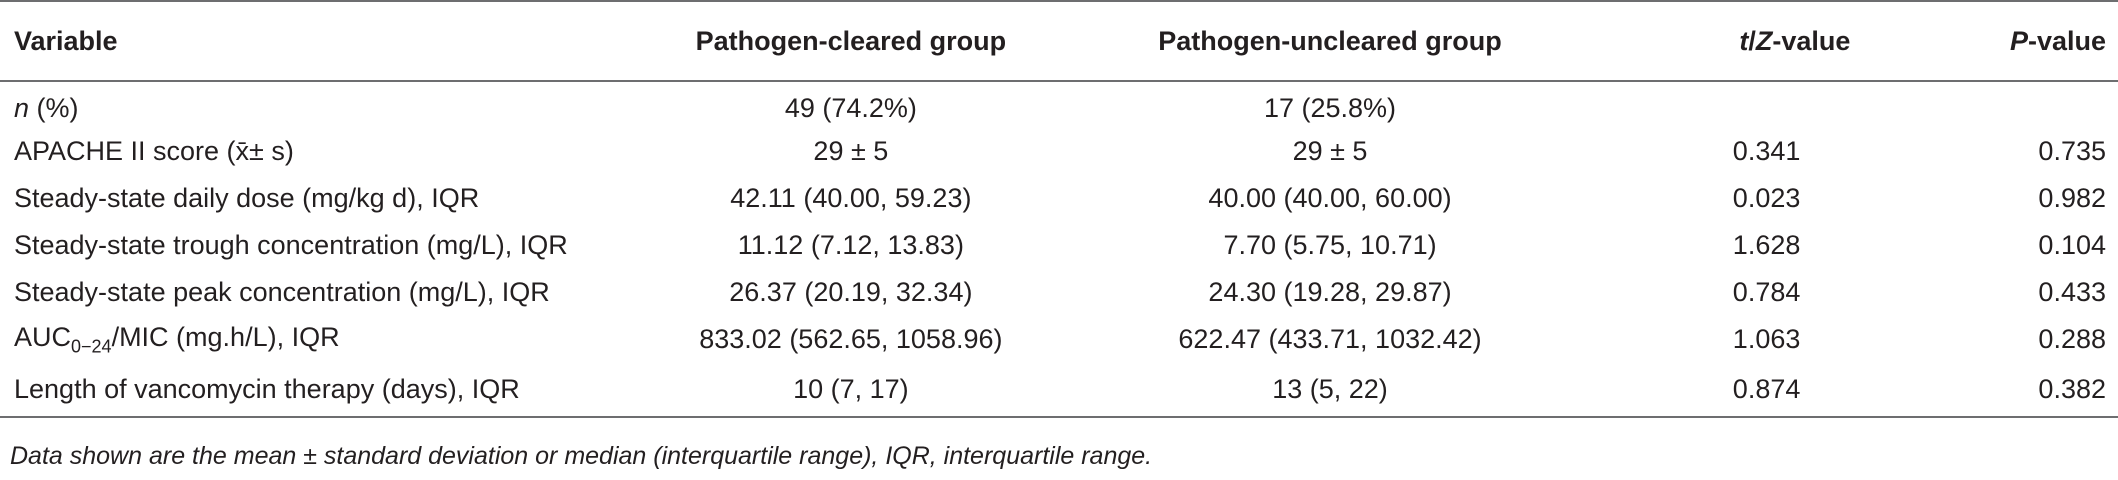  I want to click on cell-uncleared: 24.30 (19.28, 29.87), so click(1330, 292).